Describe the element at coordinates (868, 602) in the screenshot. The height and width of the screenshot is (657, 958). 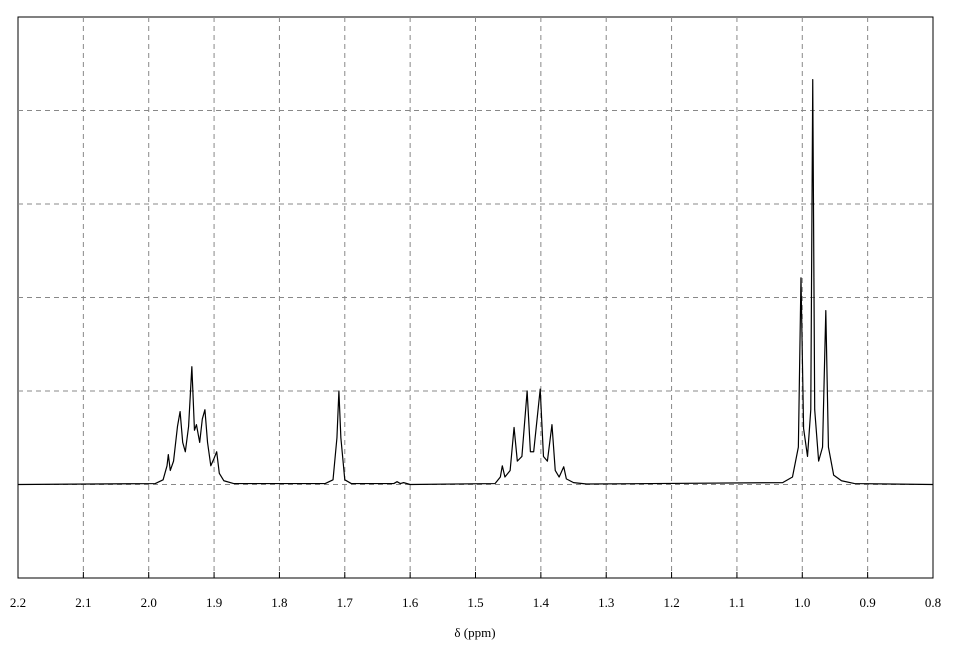
I see `x-tick-label: 0.9` at that location.